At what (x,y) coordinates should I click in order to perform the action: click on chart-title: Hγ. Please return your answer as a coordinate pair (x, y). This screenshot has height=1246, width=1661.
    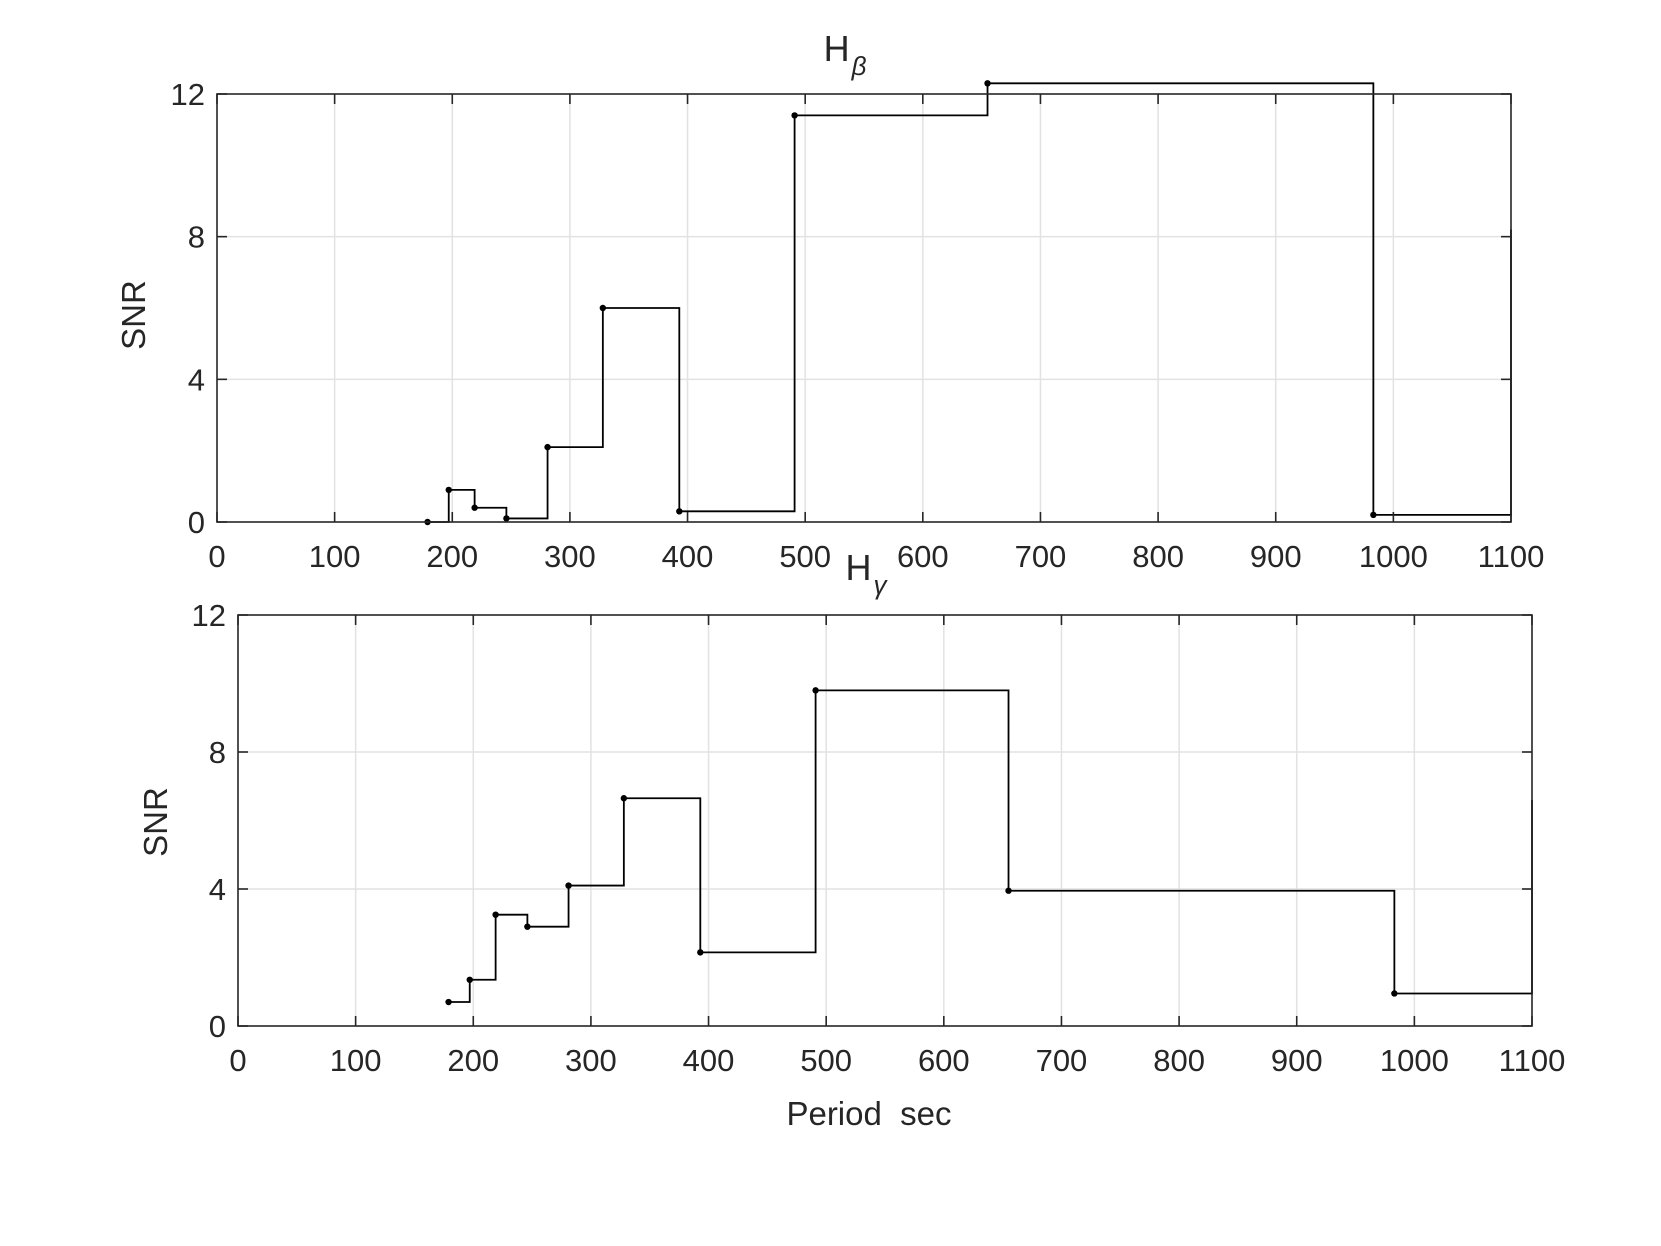
    Looking at the image, I should click on (867, 573).